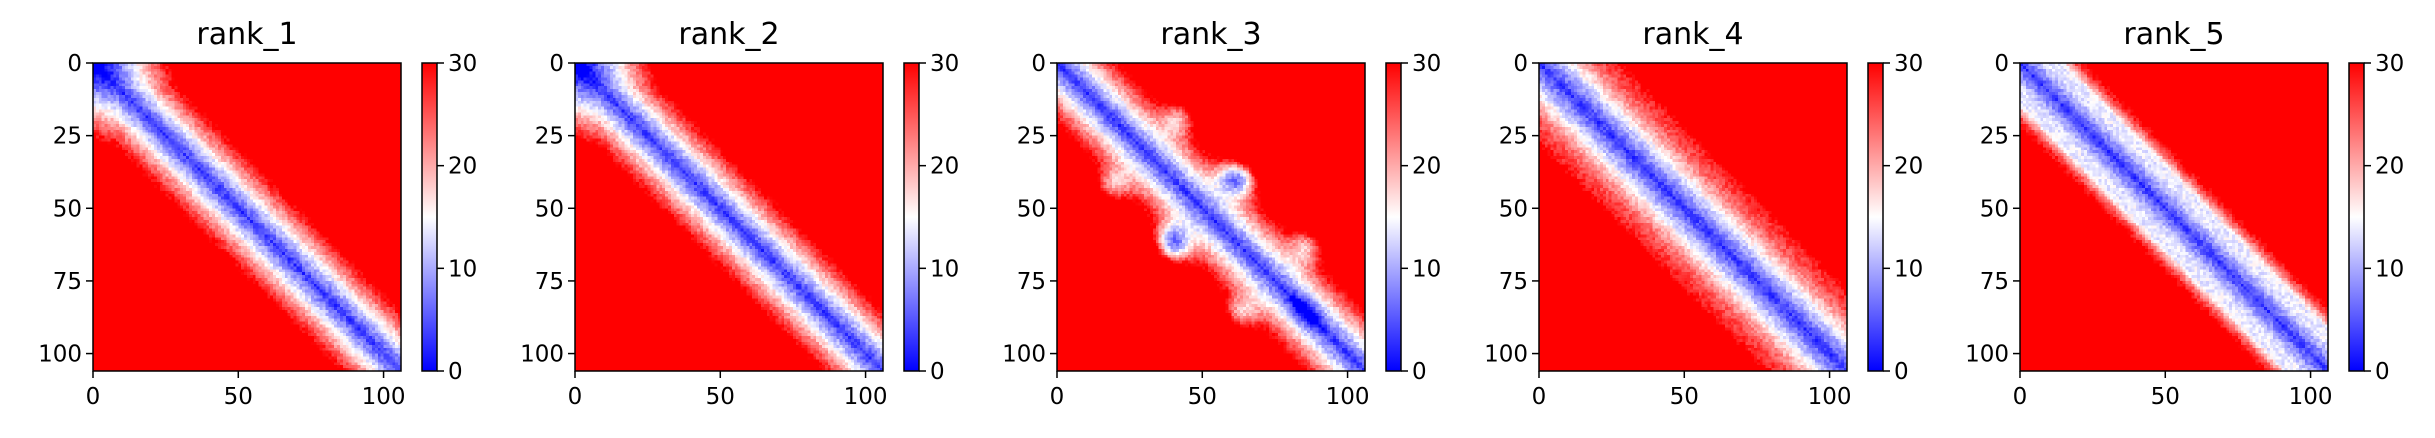 This screenshot has height=438, width=2435. I want to click on panel-title: rank_1, so click(246, 34).